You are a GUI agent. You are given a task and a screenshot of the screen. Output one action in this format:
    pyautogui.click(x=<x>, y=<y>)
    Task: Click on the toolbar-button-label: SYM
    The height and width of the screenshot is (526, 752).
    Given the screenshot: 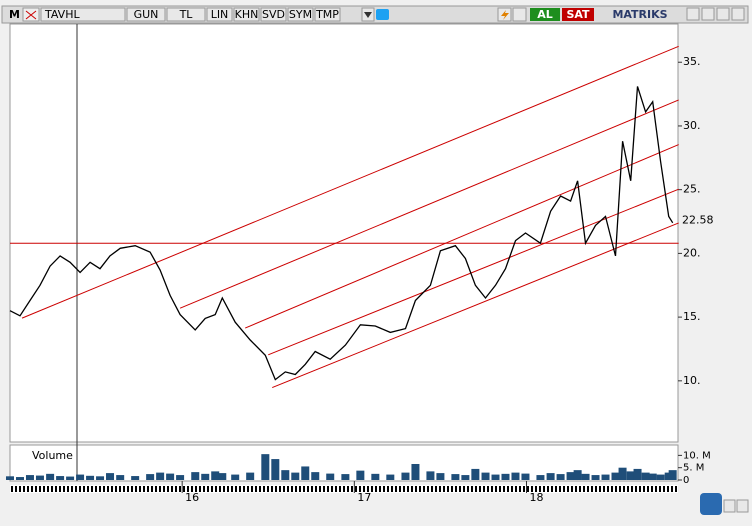 What is the action you would take?
    pyautogui.click(x=300, y=14)
    